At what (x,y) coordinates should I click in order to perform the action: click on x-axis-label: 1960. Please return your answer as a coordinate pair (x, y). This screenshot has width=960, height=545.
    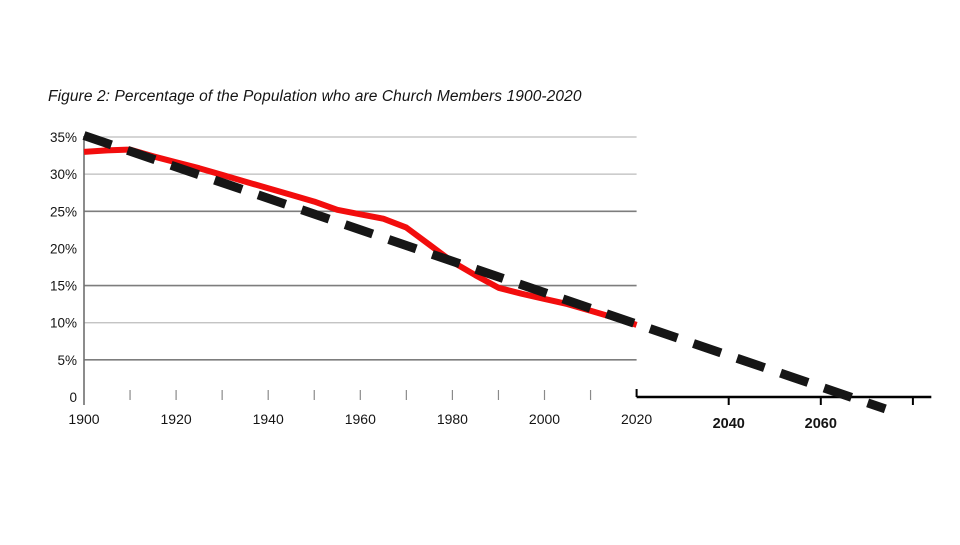
    Looking at the image, I should click on (360, 419).